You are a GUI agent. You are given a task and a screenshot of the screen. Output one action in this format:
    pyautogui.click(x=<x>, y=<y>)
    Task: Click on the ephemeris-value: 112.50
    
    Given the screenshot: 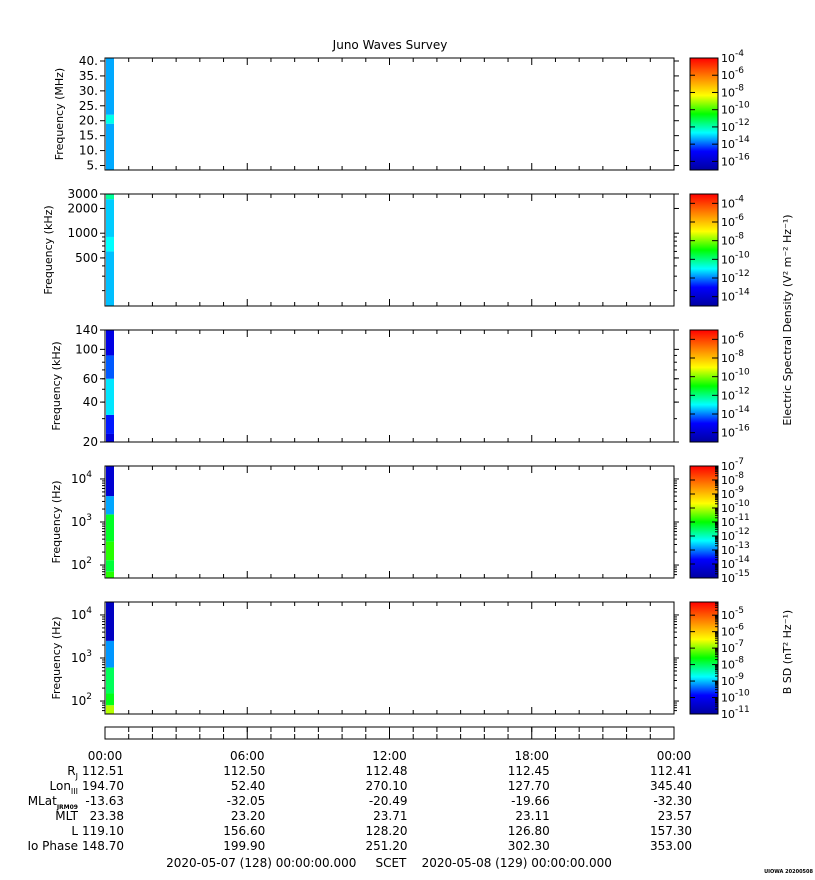 What is the action you would take?
    pyautogui.click(x=244, y=771)
    